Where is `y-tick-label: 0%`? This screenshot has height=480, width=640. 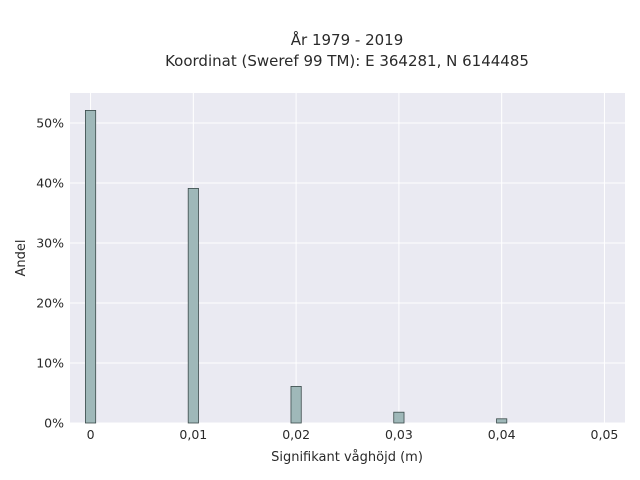
y-tick-label: 0% is located at coordinates (54, 423).